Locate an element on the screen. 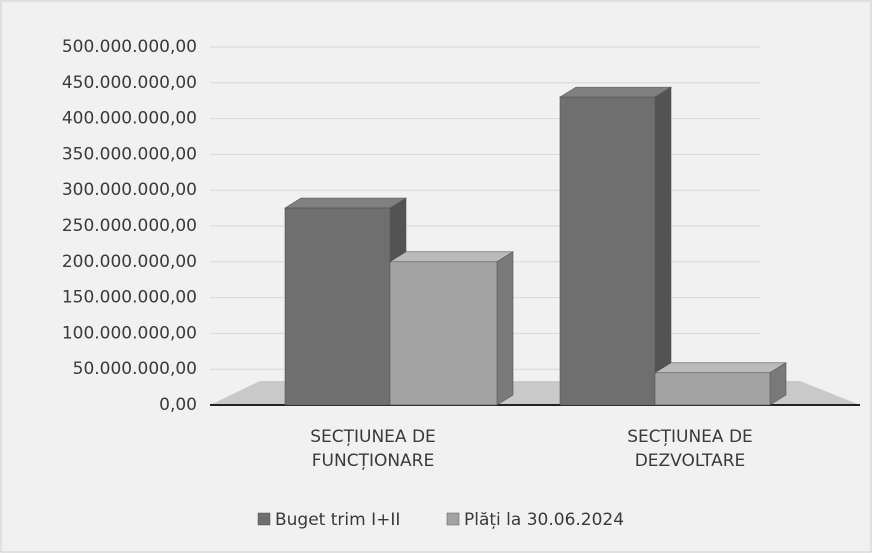  y-tick-label: 200.000.000,00 is located at coordinates (129, 262).